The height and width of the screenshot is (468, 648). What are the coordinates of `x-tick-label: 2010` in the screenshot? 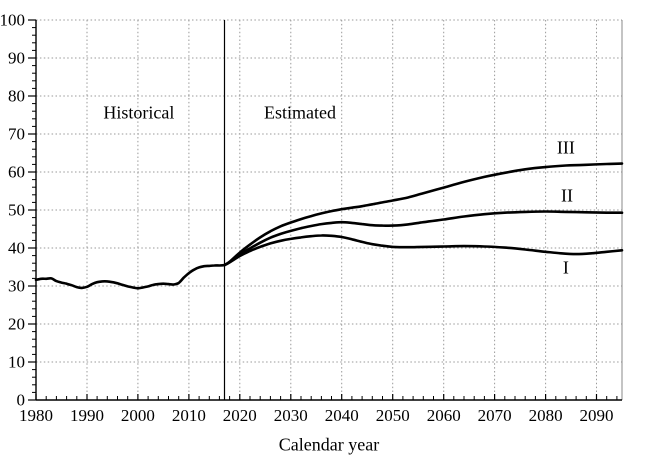 It's located at (189, 415).